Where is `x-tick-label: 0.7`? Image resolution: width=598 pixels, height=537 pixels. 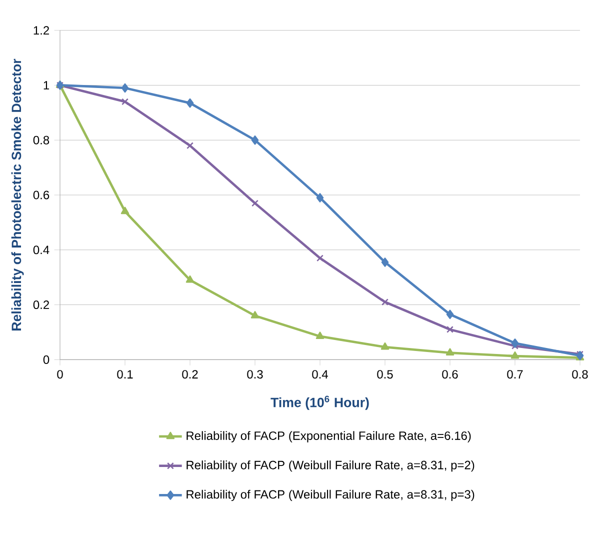 x-tick-label: 0.7 is located at coordinates (515, 374).